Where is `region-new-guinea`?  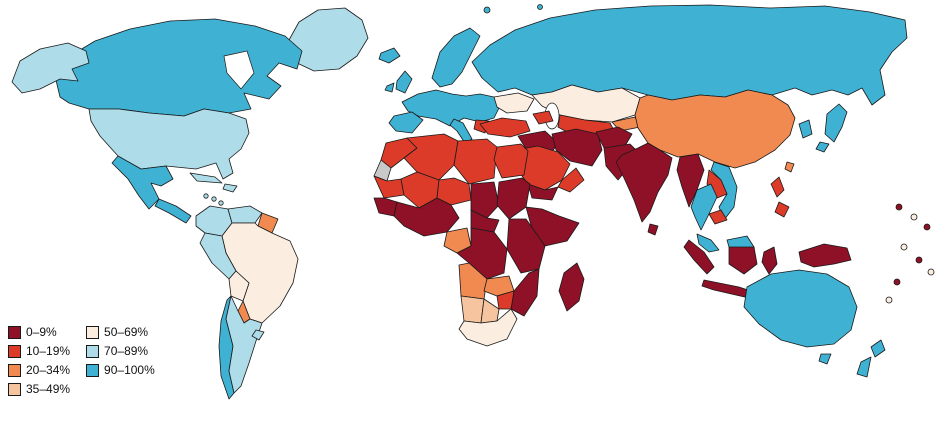
region-new-guinea is located at coordinates (825, 255).